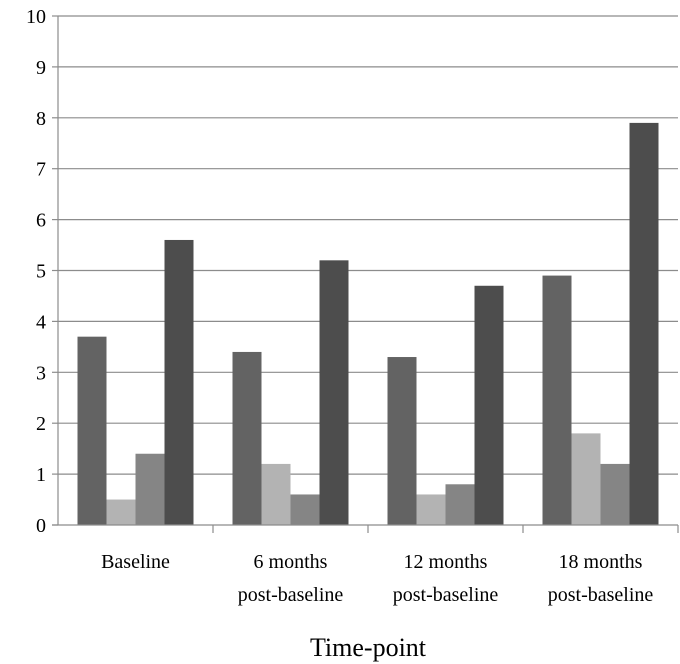  I want to click on y-tick-label: 2, so click(41, 424).